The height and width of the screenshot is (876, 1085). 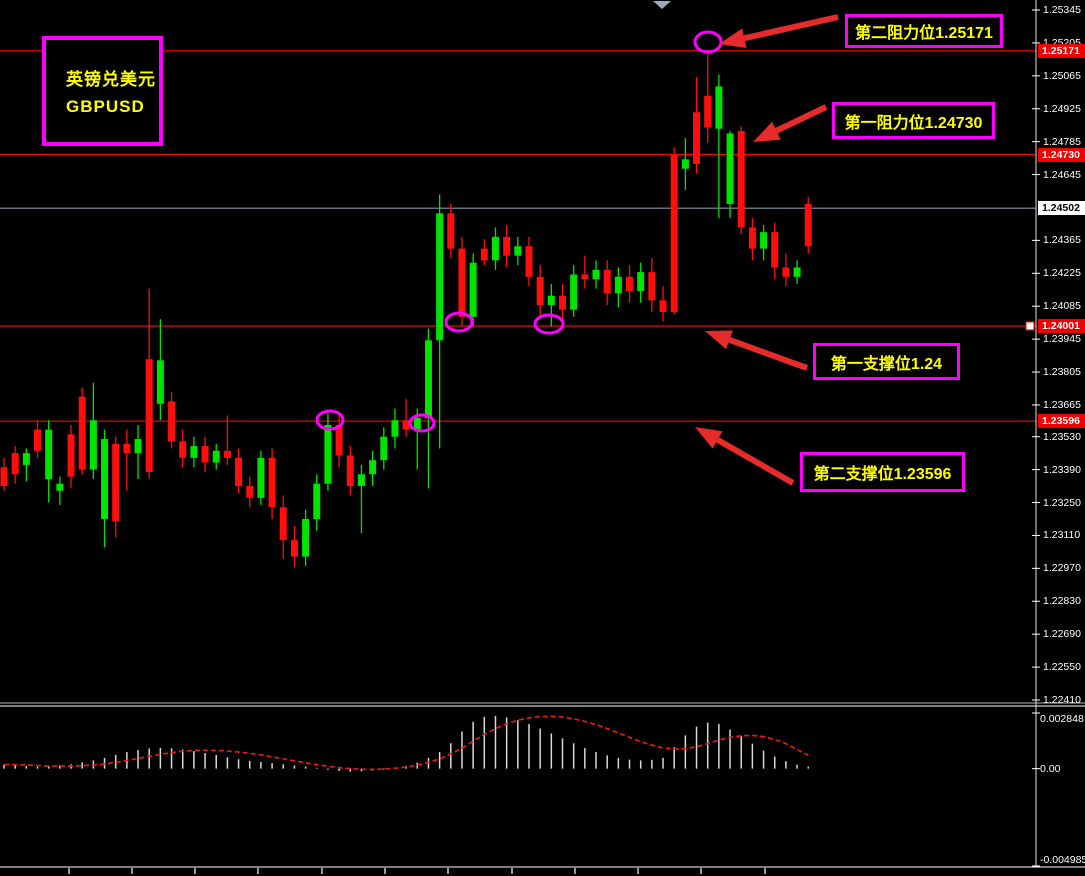 What do you see at coordinates (1062, 10) in the screenshot?
I see `price-axis-label: 1.25345` at bounding box center [1062, 10].